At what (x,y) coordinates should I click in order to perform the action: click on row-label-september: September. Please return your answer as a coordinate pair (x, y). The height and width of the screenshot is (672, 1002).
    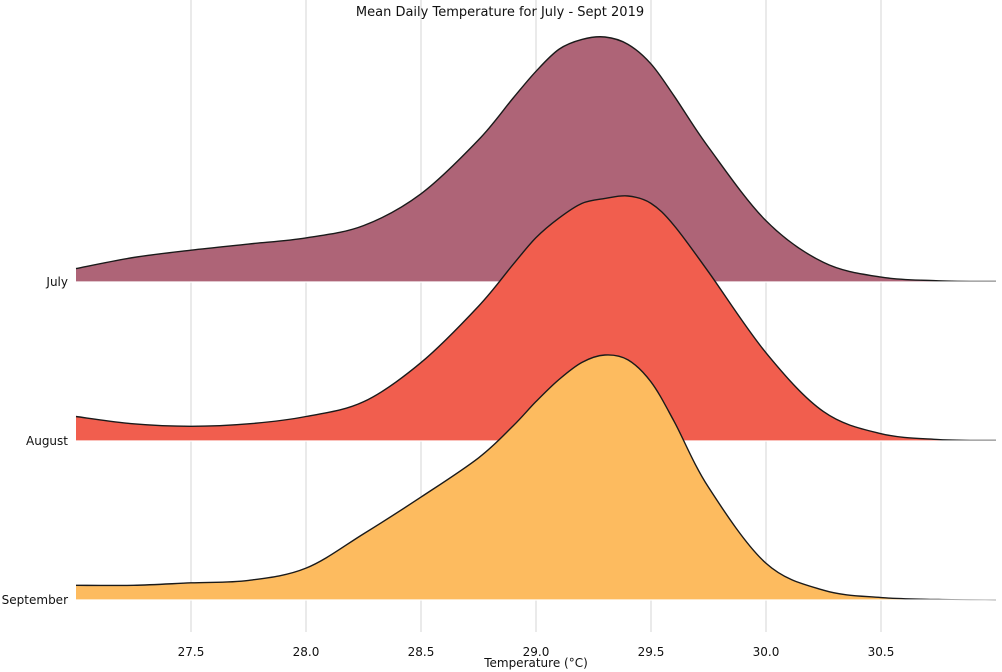
    Looking at the image, I should click on (35, 600).